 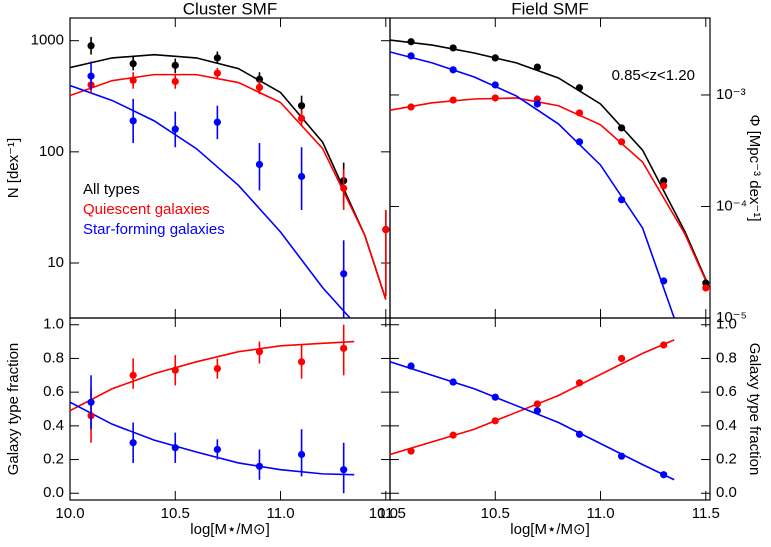 What do you see at coordinates (47, 40) in the screenshot?
I see `y-tick-label: 1000` at bounding box center [47, 40].